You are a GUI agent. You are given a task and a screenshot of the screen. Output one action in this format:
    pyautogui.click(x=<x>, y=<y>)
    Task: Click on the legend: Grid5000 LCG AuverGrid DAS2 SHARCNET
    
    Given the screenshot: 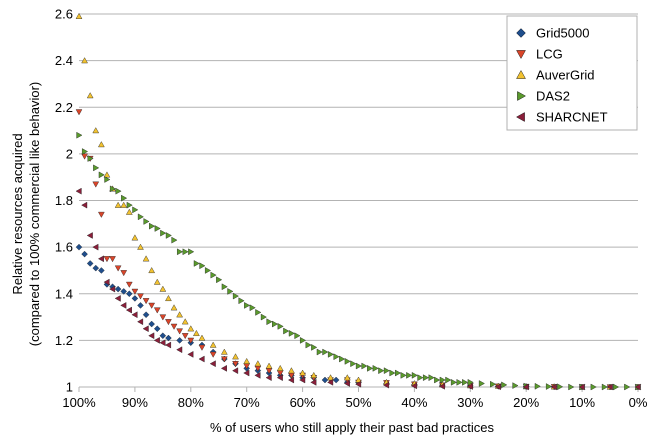 What is the action you would take?
    pyautogui.click(x=572, y=73)
    